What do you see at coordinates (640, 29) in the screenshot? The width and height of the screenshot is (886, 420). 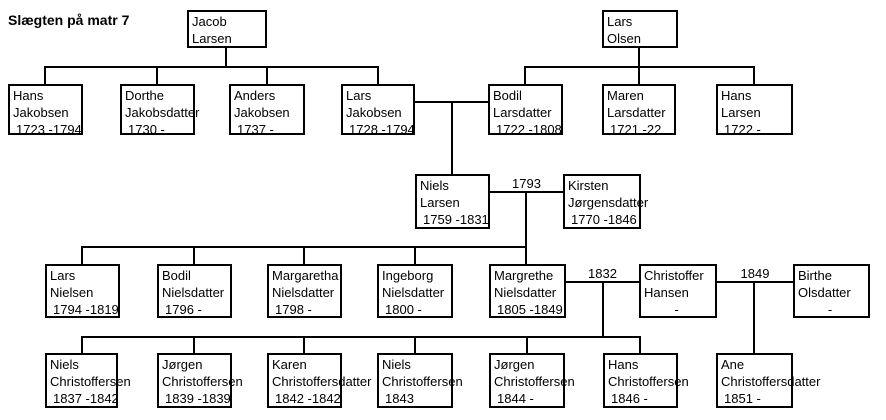 I see `person-box-lars-olsen: Lars Olsen` at bounding box center [640, 29].